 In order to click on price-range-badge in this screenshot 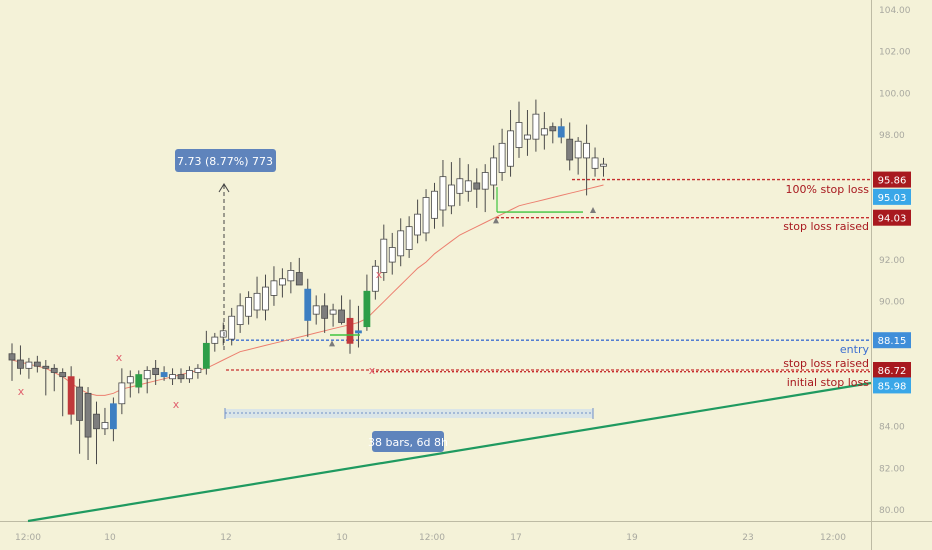, I will do `click(225, 160)`.